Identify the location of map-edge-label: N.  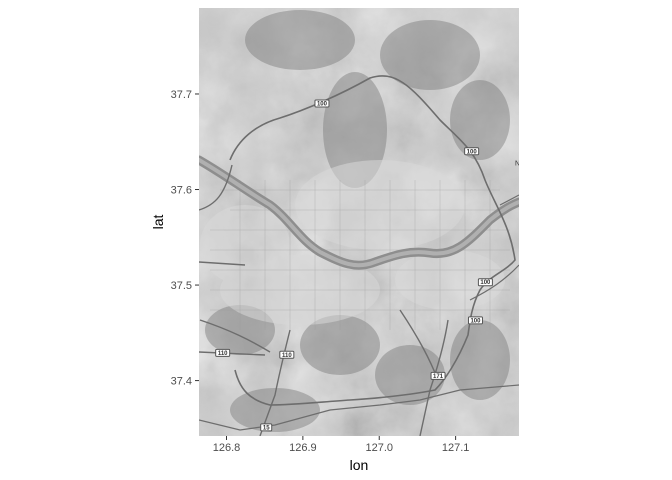
(517, 164).